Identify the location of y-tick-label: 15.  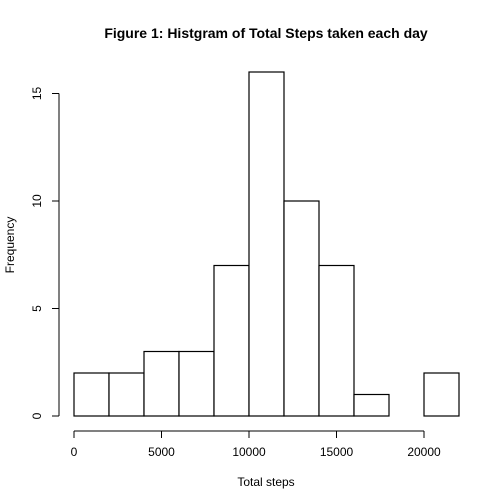
(37, 94).